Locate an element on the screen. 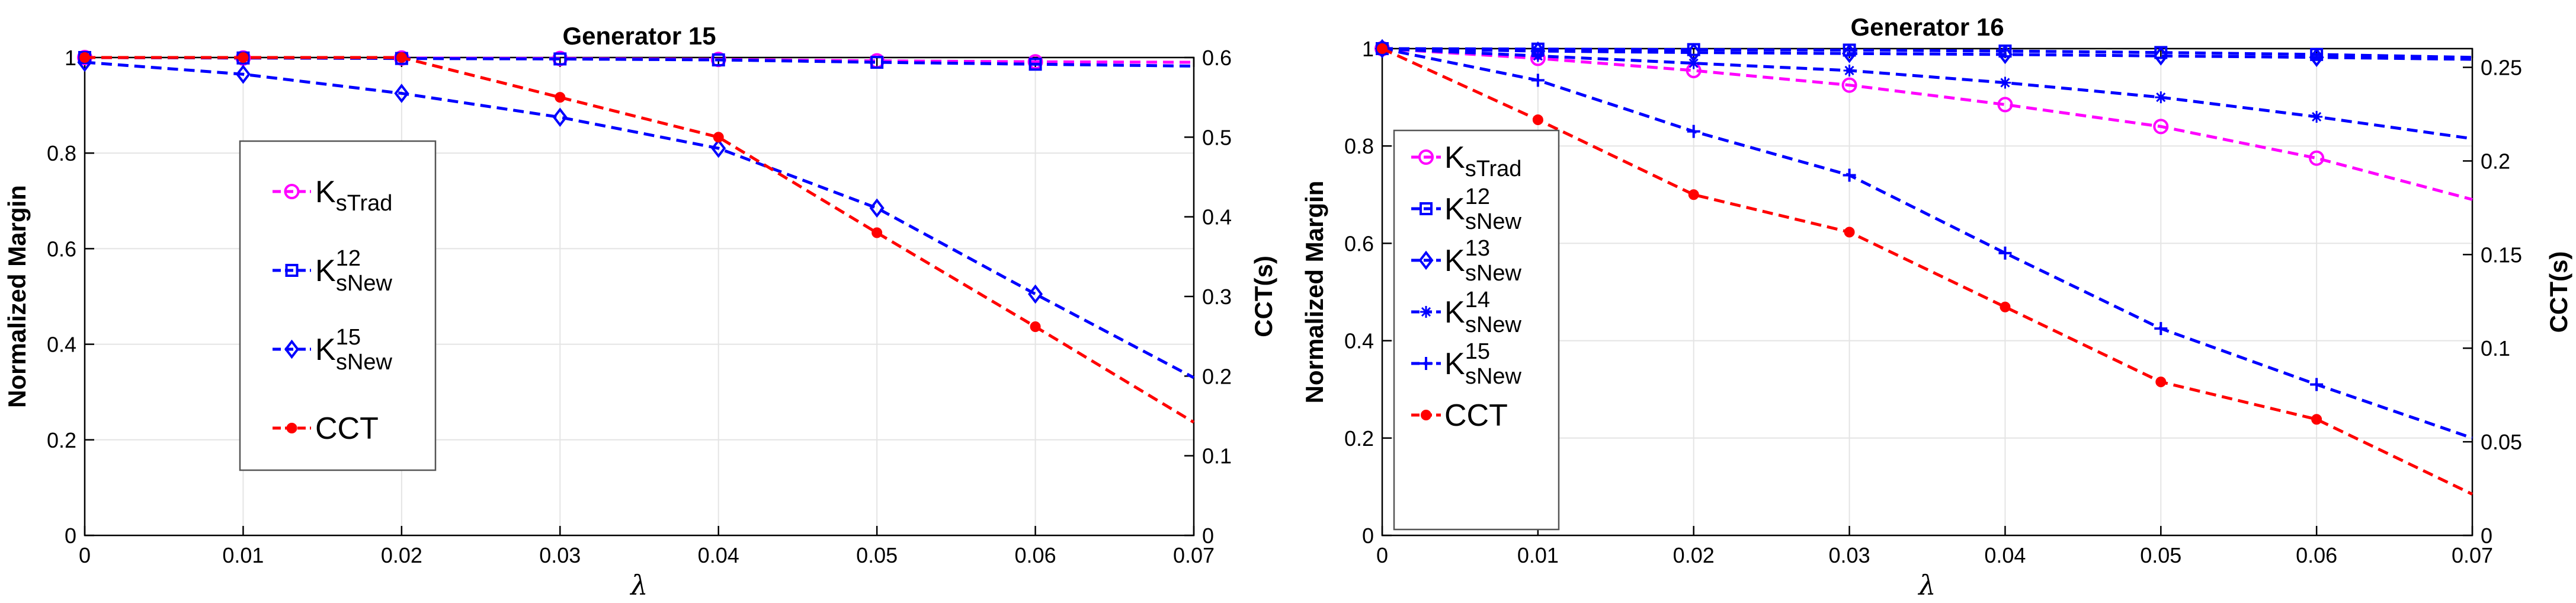  chart-title: Generator 16 is located at coordinates (1927, 27).